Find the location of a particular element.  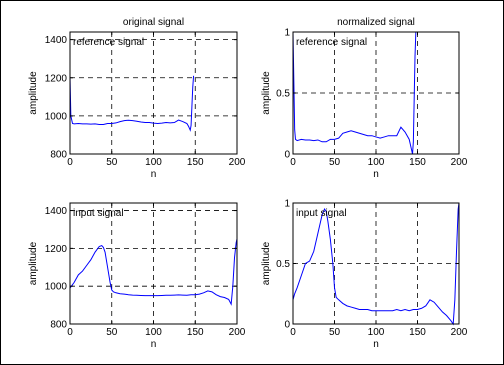

subplot-title: normalized signal is located at coordinates (376, 22).